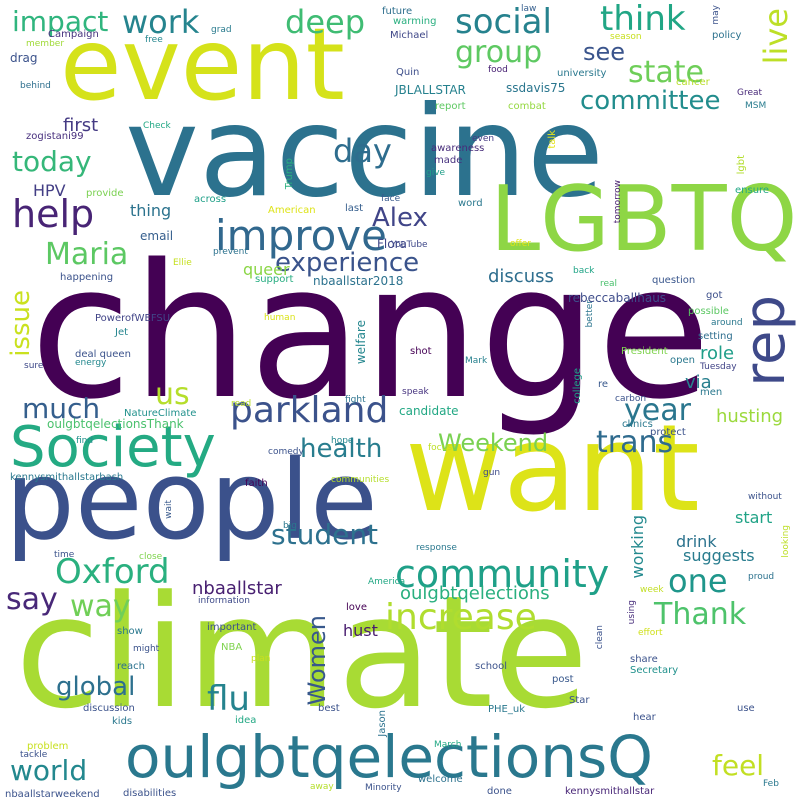 Image resolution: width=800 pixels, height=800 pixels. What do you see at coordinates (461, 617) in the screenshot?
I see `word-increase: increase` at bounding box center [461, 617].